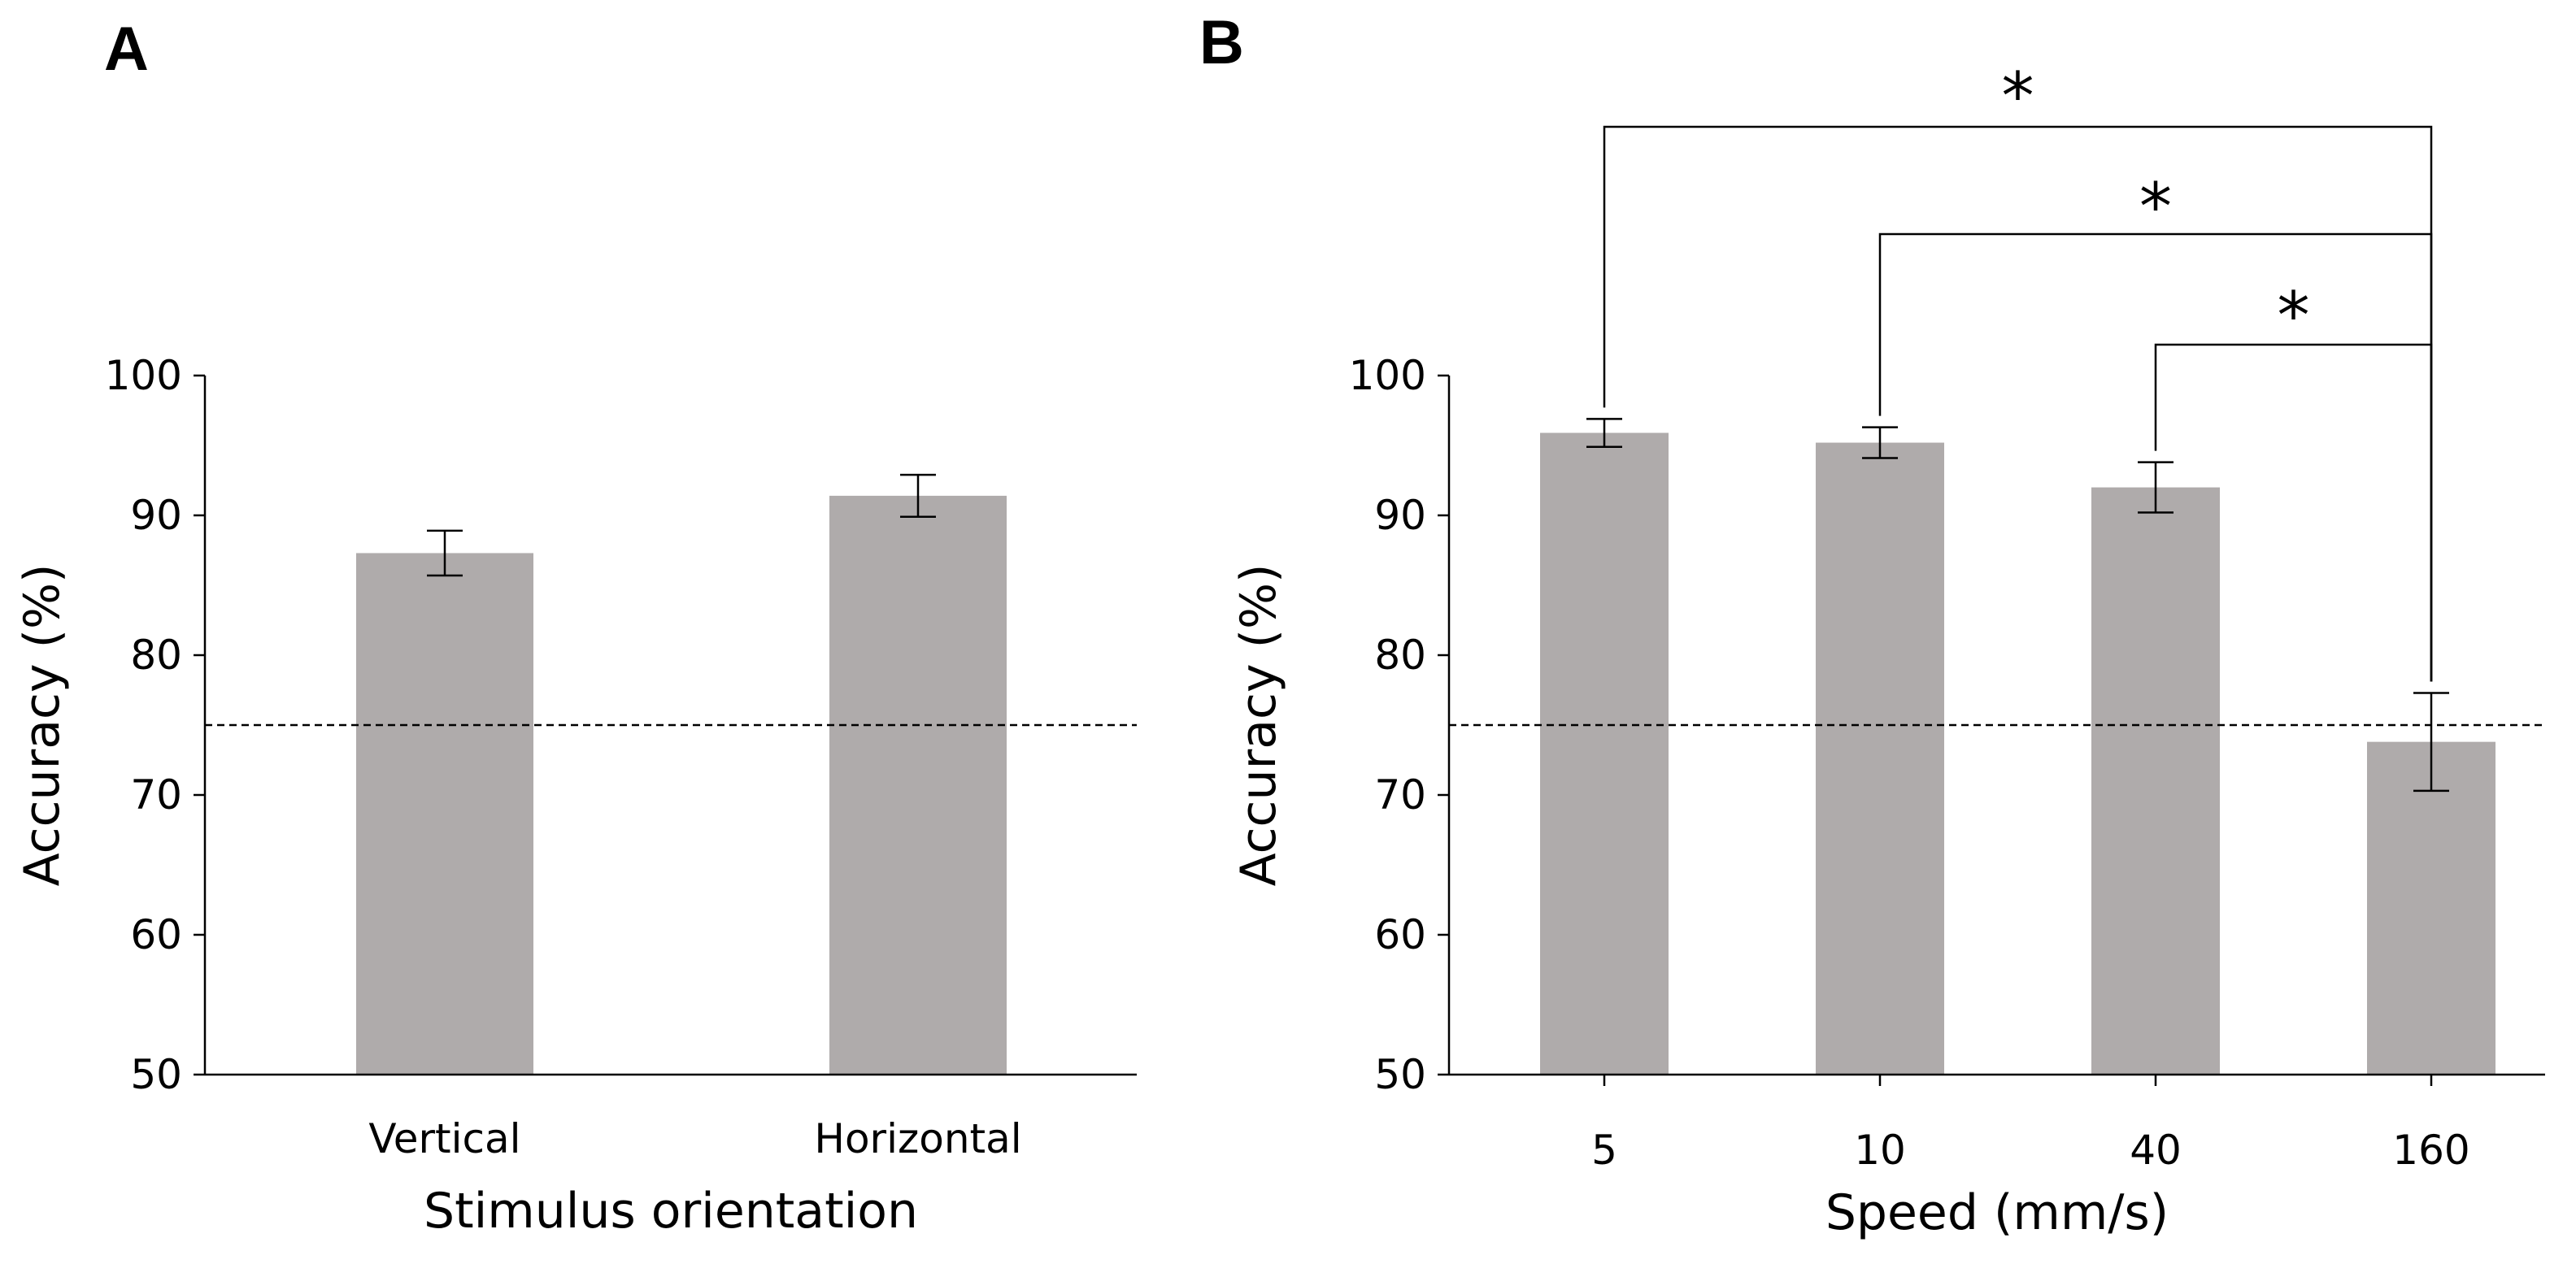 The image size is (2576, 1277). I want to click on error-bar-vertical, so click(445, 553).